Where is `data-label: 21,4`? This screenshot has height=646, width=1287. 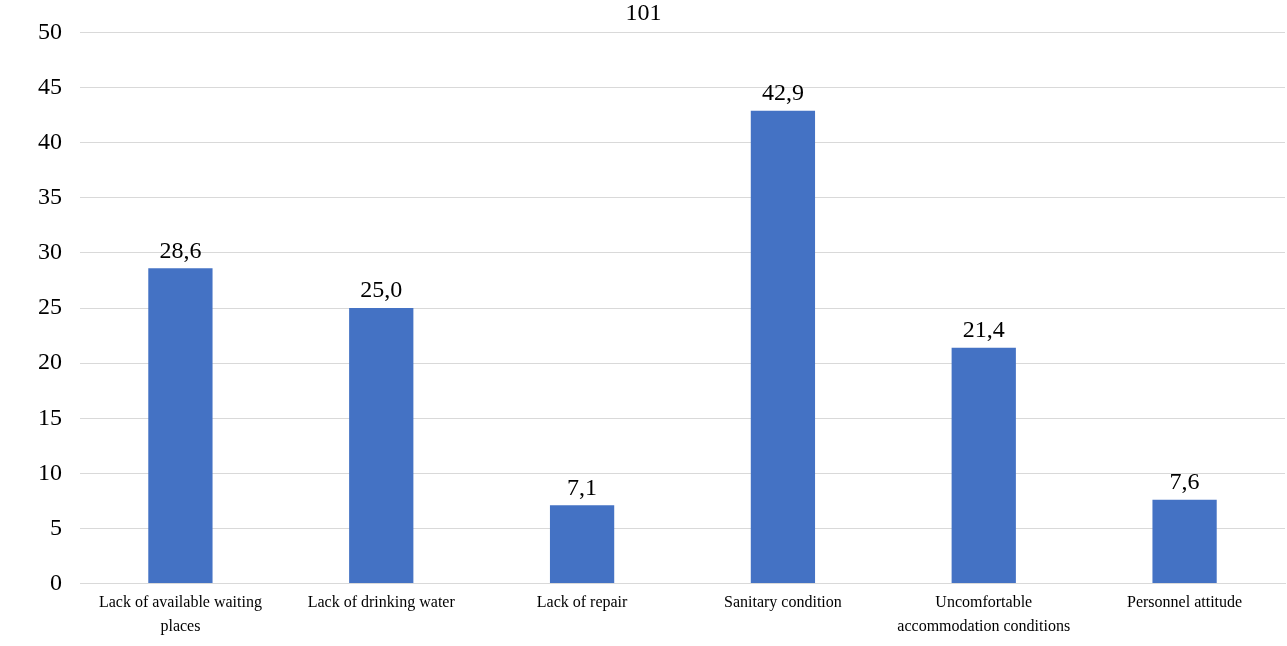
data-label: 21,4 is located at coordinates (983, 328).